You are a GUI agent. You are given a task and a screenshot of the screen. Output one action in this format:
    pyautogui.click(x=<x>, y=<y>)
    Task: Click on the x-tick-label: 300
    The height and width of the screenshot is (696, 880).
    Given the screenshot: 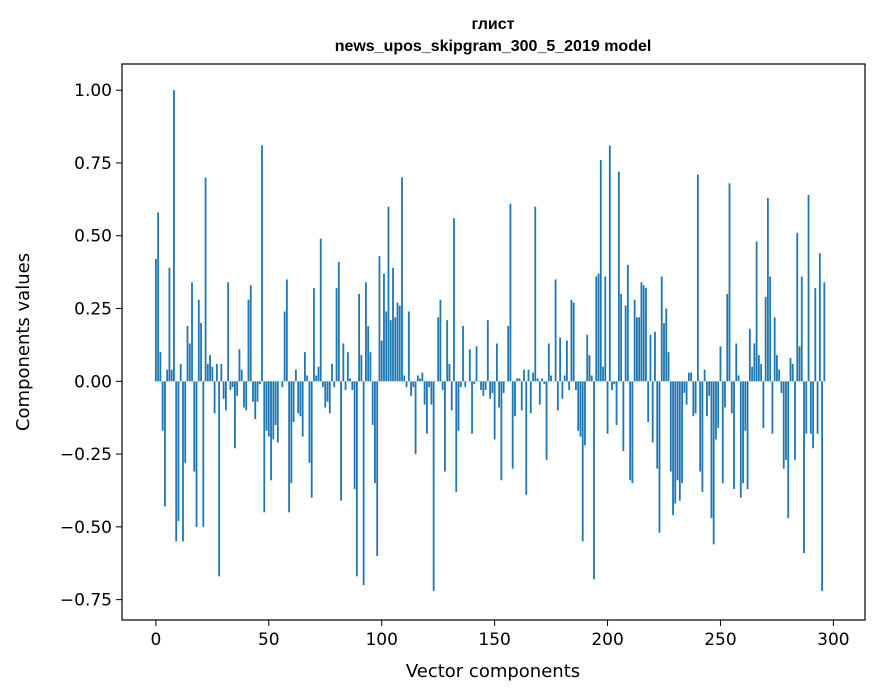 What is the action you would take?
    pyautogui.click(x=833, y=640)
    